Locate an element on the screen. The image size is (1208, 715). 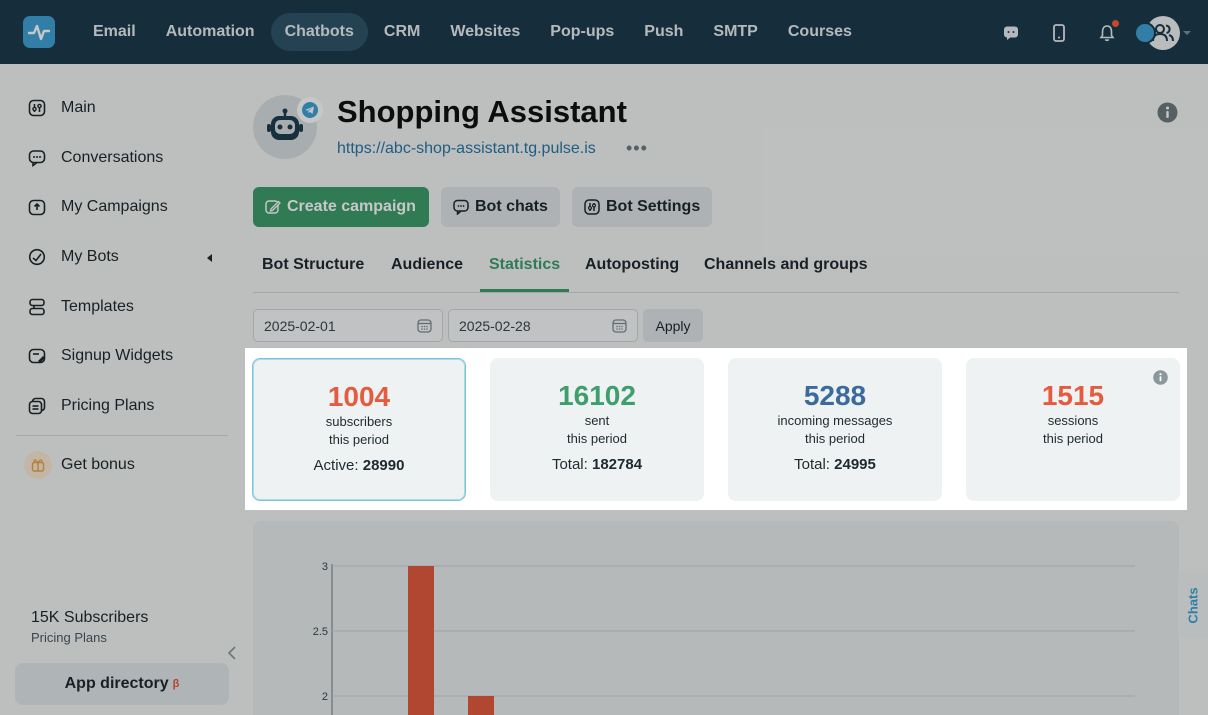
stat-card-sent: 16102 sent this period Total: 182784 is located at coordinates (597, 429).